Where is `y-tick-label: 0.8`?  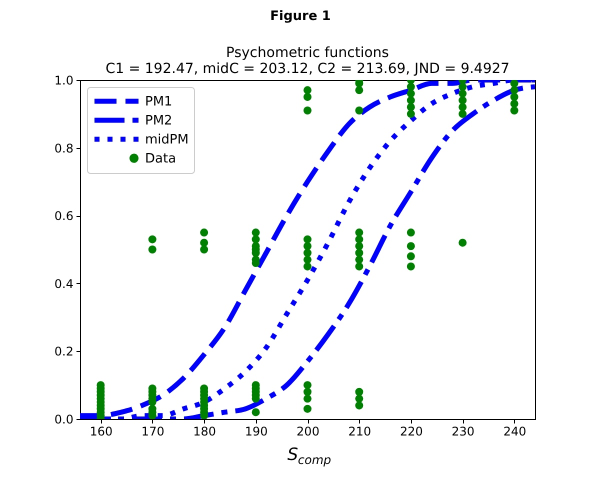
y-tick-label: 0.8 is located at coordinates (64, 148).